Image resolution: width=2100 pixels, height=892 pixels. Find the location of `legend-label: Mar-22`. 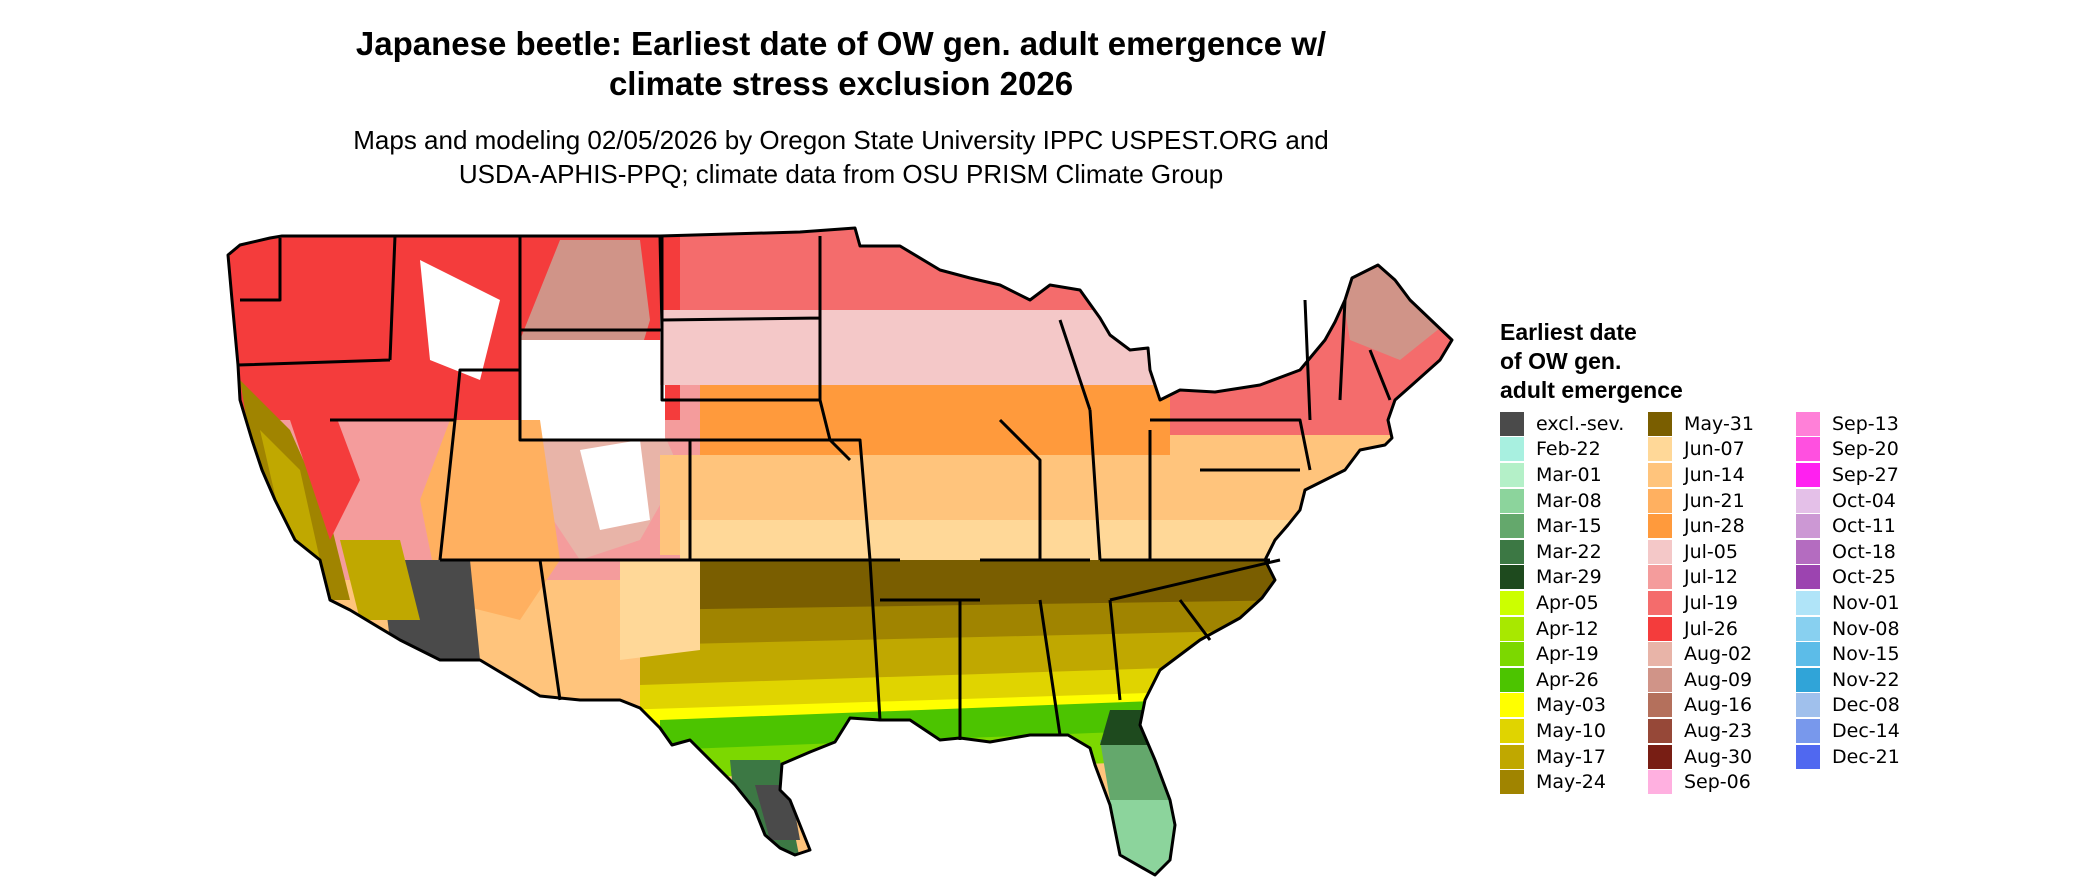

legend-label: Mar-22 is located at coordinates (1569, 551).